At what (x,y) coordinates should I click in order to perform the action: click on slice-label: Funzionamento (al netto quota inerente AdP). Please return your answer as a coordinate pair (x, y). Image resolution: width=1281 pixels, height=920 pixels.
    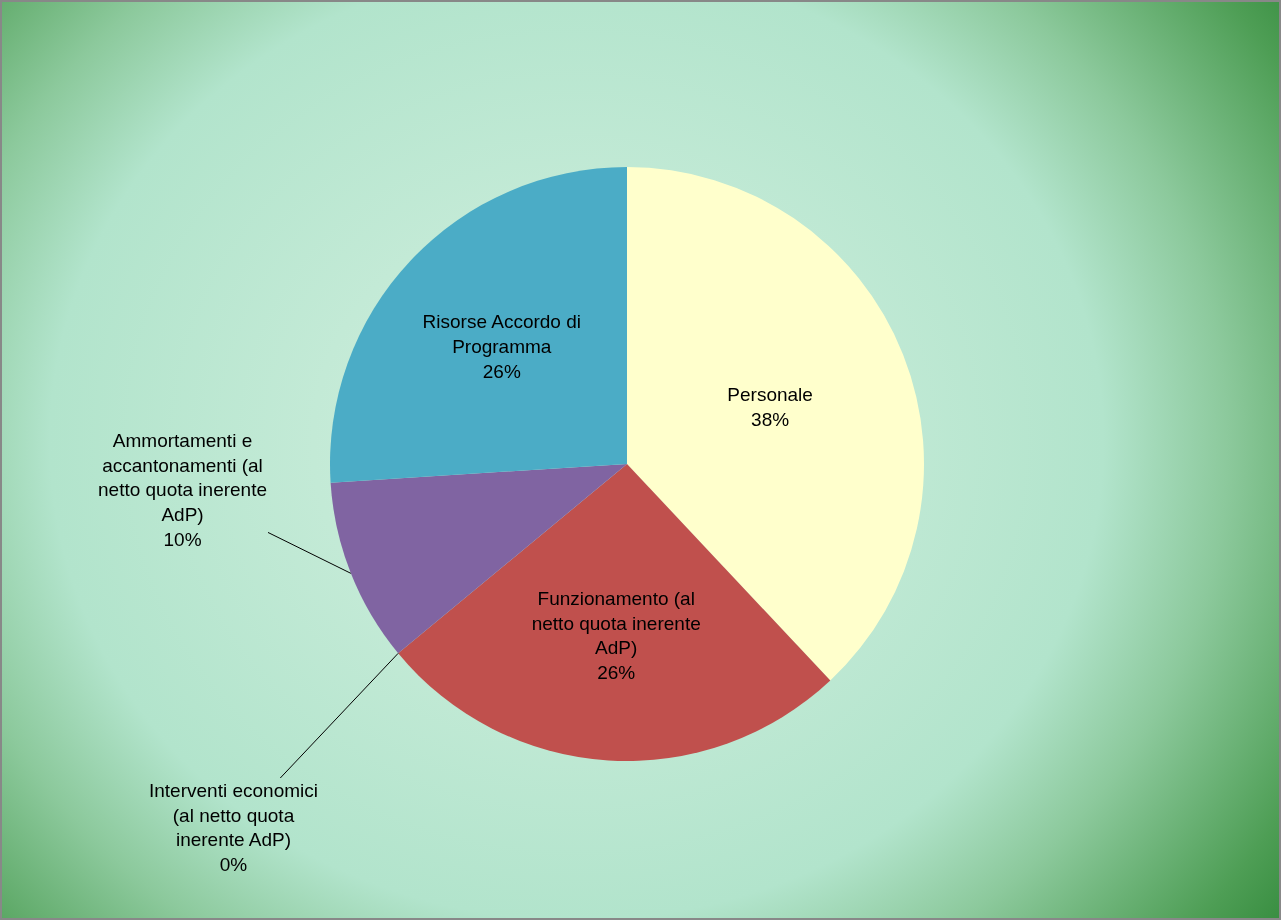
    Looking at the image, I should click on (616, 623).